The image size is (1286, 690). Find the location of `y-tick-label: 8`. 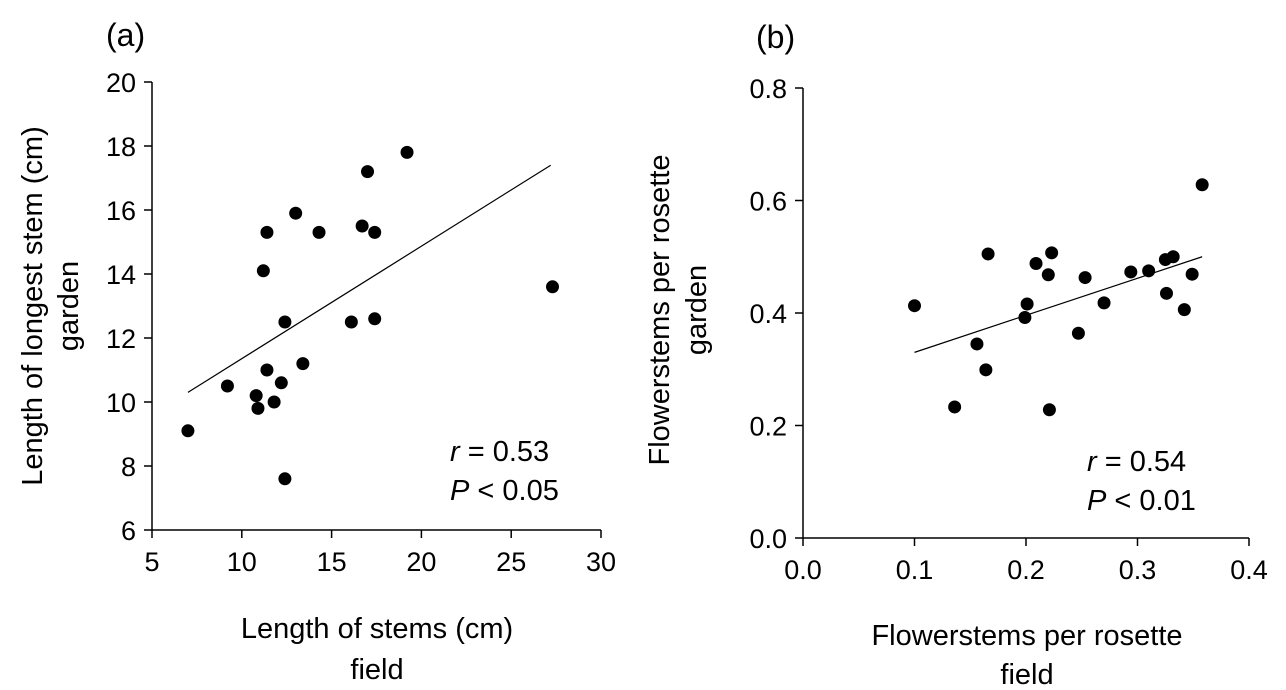

y-tick-label: 8 is located at coordinates (128, 467).